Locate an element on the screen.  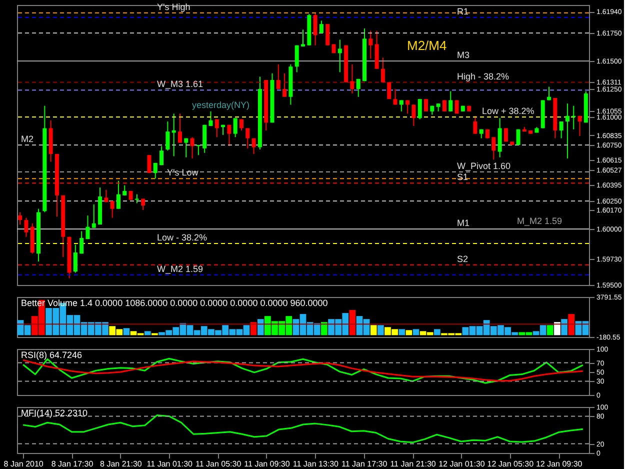
x-tick-label: 11 Jan 17:30 is located at coordinates (365, 464).